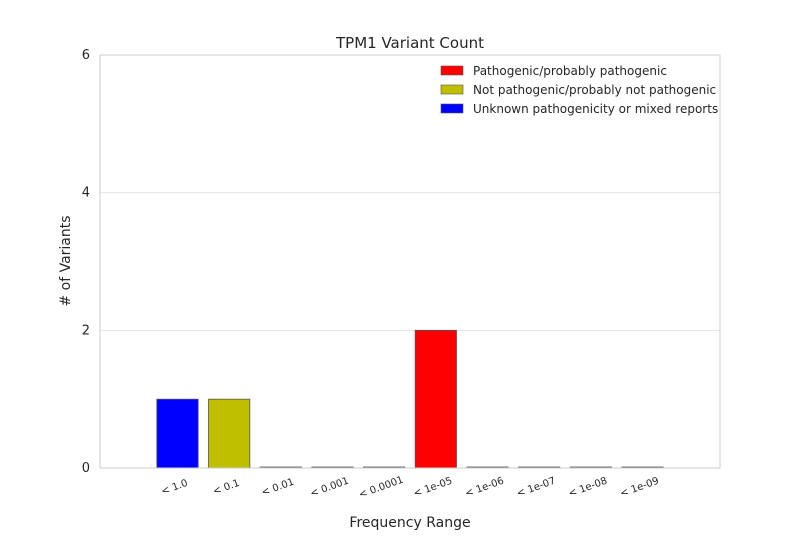 The width and height of the screenshot is (800, 550). Describe the element at coordinates (570, 71) in the screenshot. I see `legend-label: Pathogenic/probably pathogenic` at that location.